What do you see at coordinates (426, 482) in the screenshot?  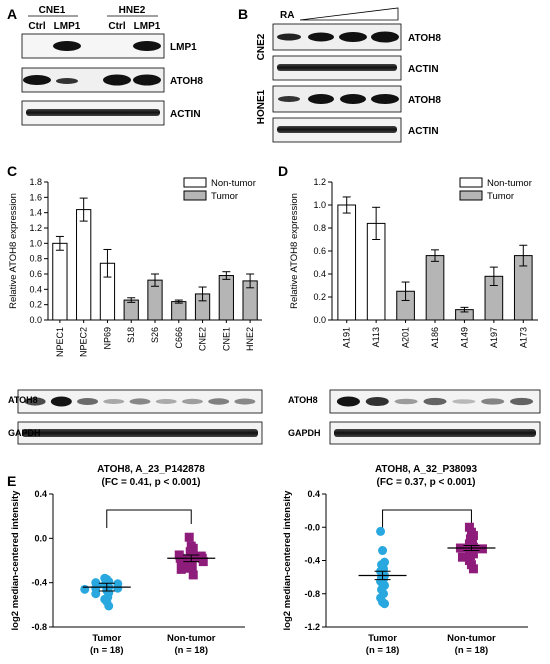 I see `chart-subtitle: (FC = 0.37, p < 0.001)` at bounding box center [426, 482].